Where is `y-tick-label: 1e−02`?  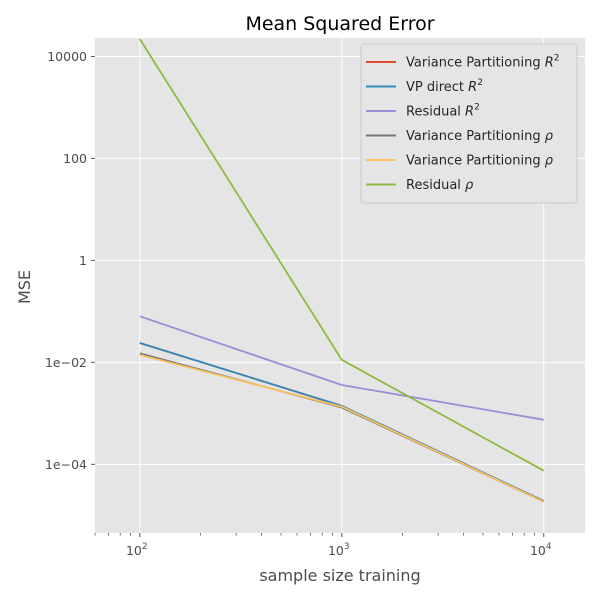 y-tick-label: 1e−02 is located at coordinates (66, 362).